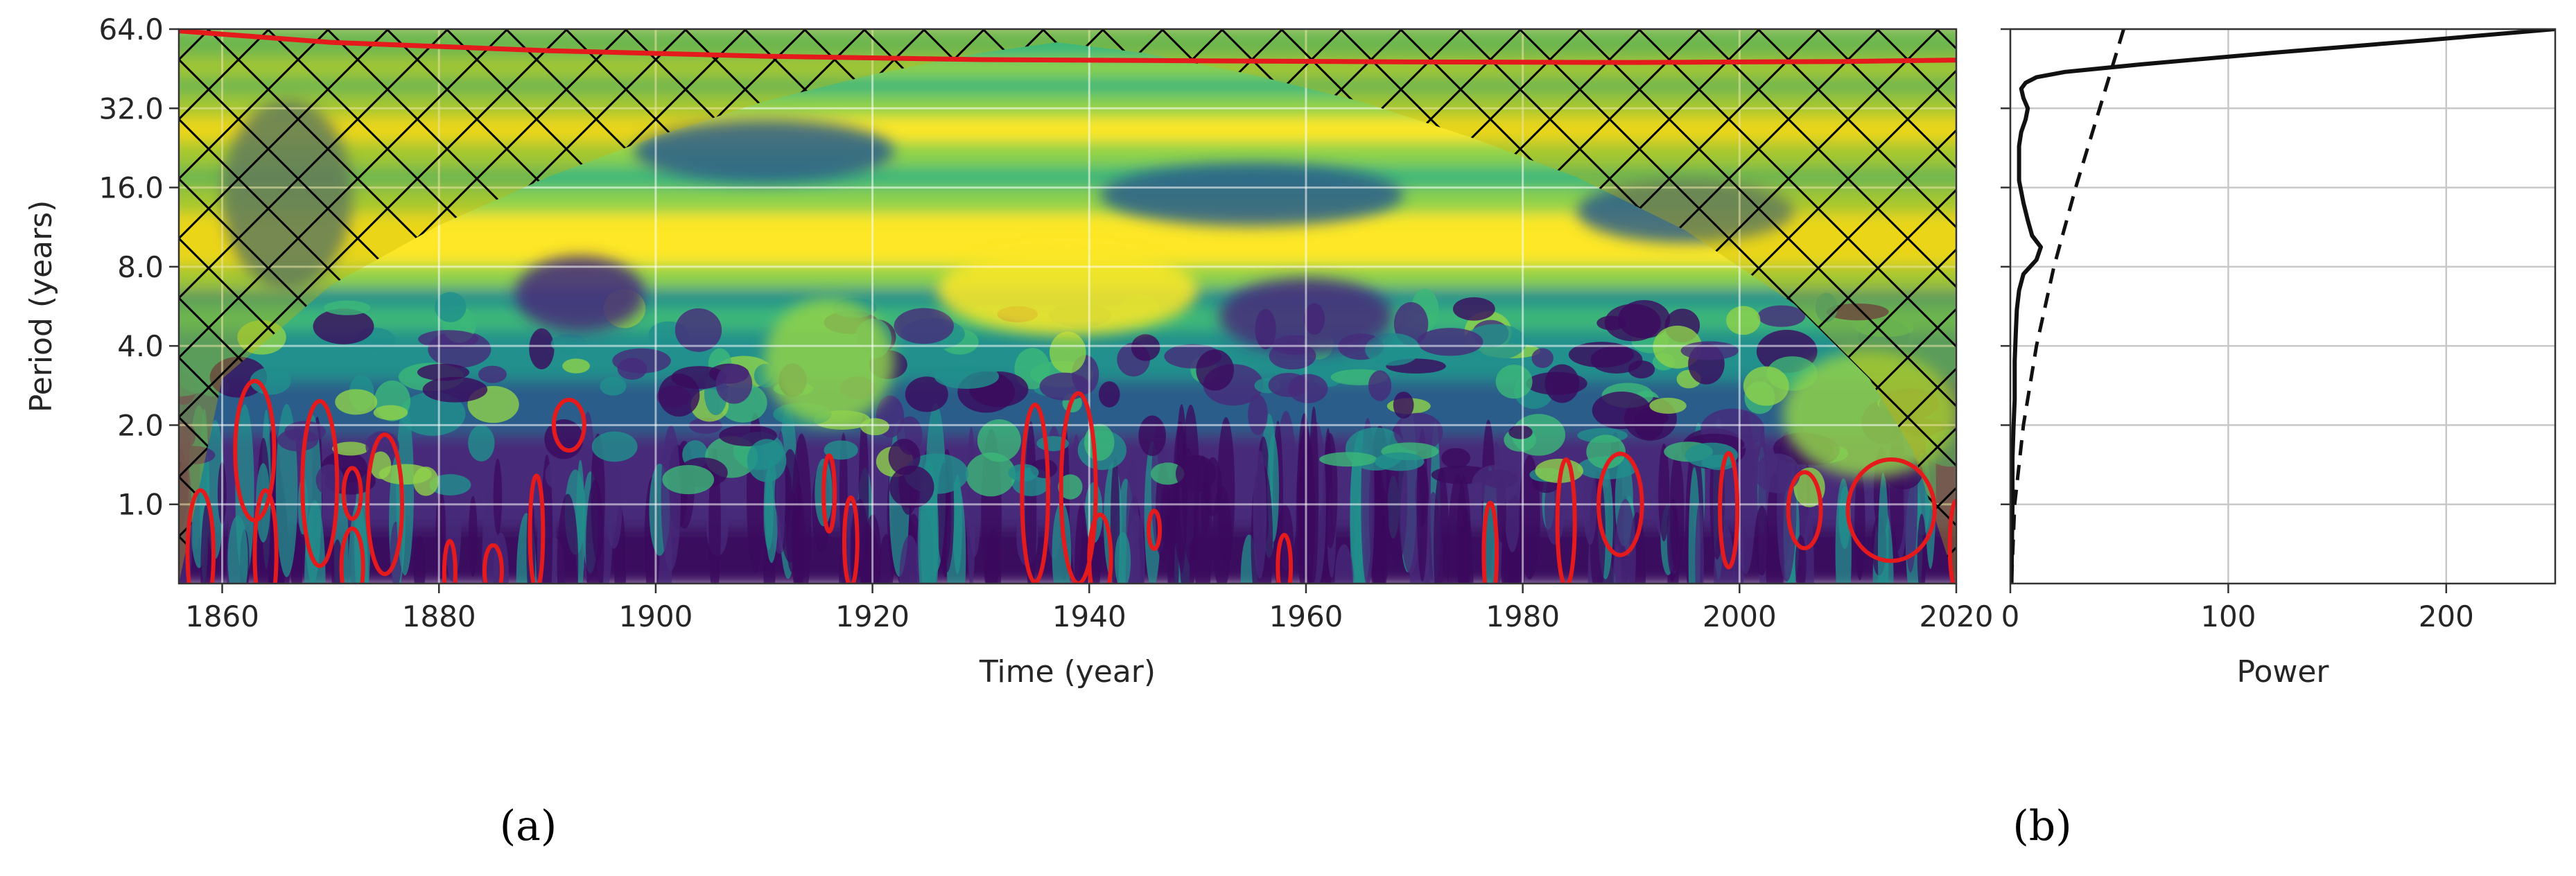 The height and width of the screenshot is (876, 2576). Describe the element at coordinates (2237, 608) in the screenshot. I see `global-power-x-ticks: 0 100 200` at that location.